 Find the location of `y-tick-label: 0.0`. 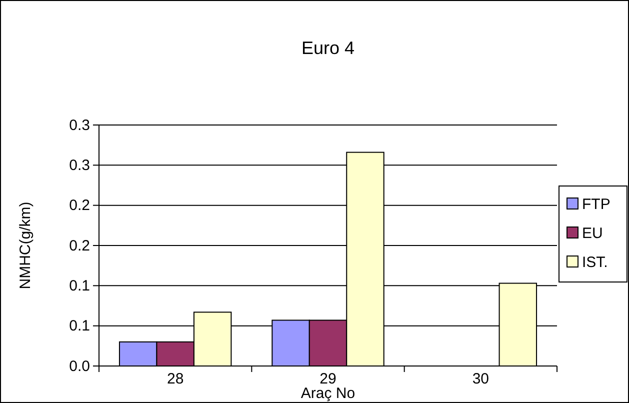

y-tick-label: 0.0 is located at coordinates (79, 366).